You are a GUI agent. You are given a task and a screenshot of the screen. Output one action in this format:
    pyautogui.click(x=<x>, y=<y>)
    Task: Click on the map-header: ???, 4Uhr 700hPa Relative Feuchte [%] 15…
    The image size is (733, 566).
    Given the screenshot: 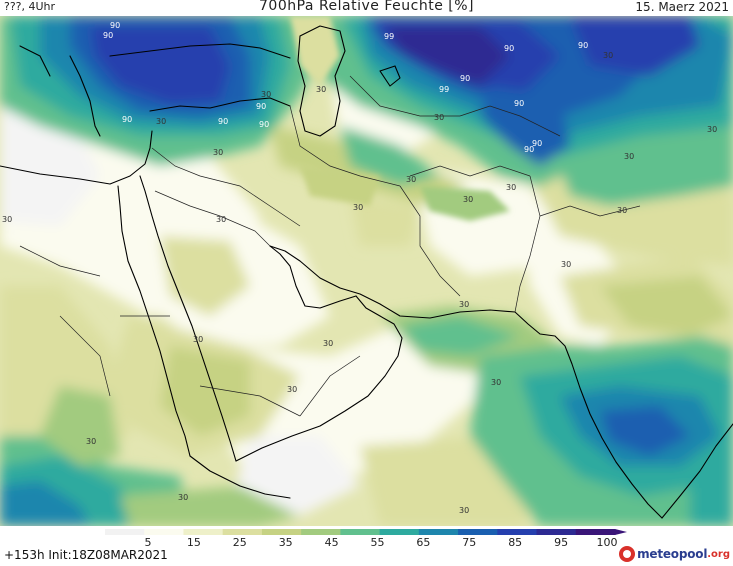 What is the action you would take?
    pyautogui.click(x=366, y=8)
    